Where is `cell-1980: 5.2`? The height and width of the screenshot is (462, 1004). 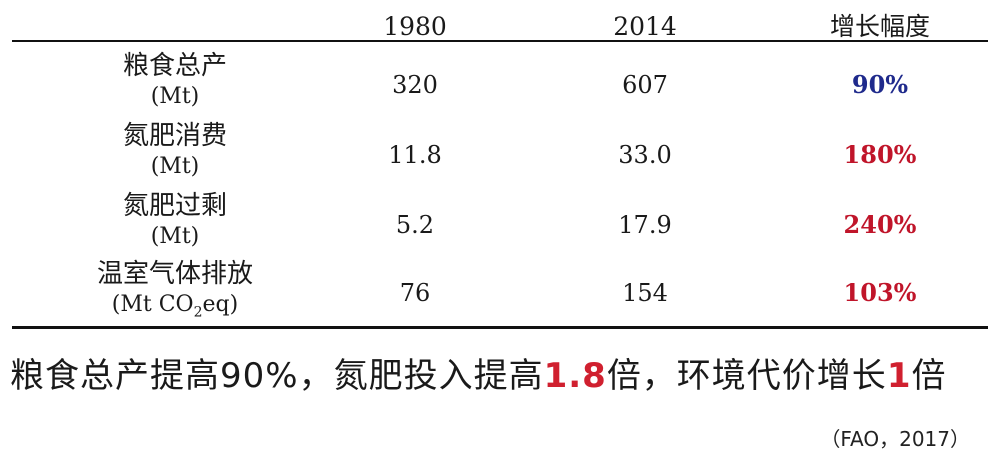 cell-1980: 5.2 is located at coordinates (415, 225).